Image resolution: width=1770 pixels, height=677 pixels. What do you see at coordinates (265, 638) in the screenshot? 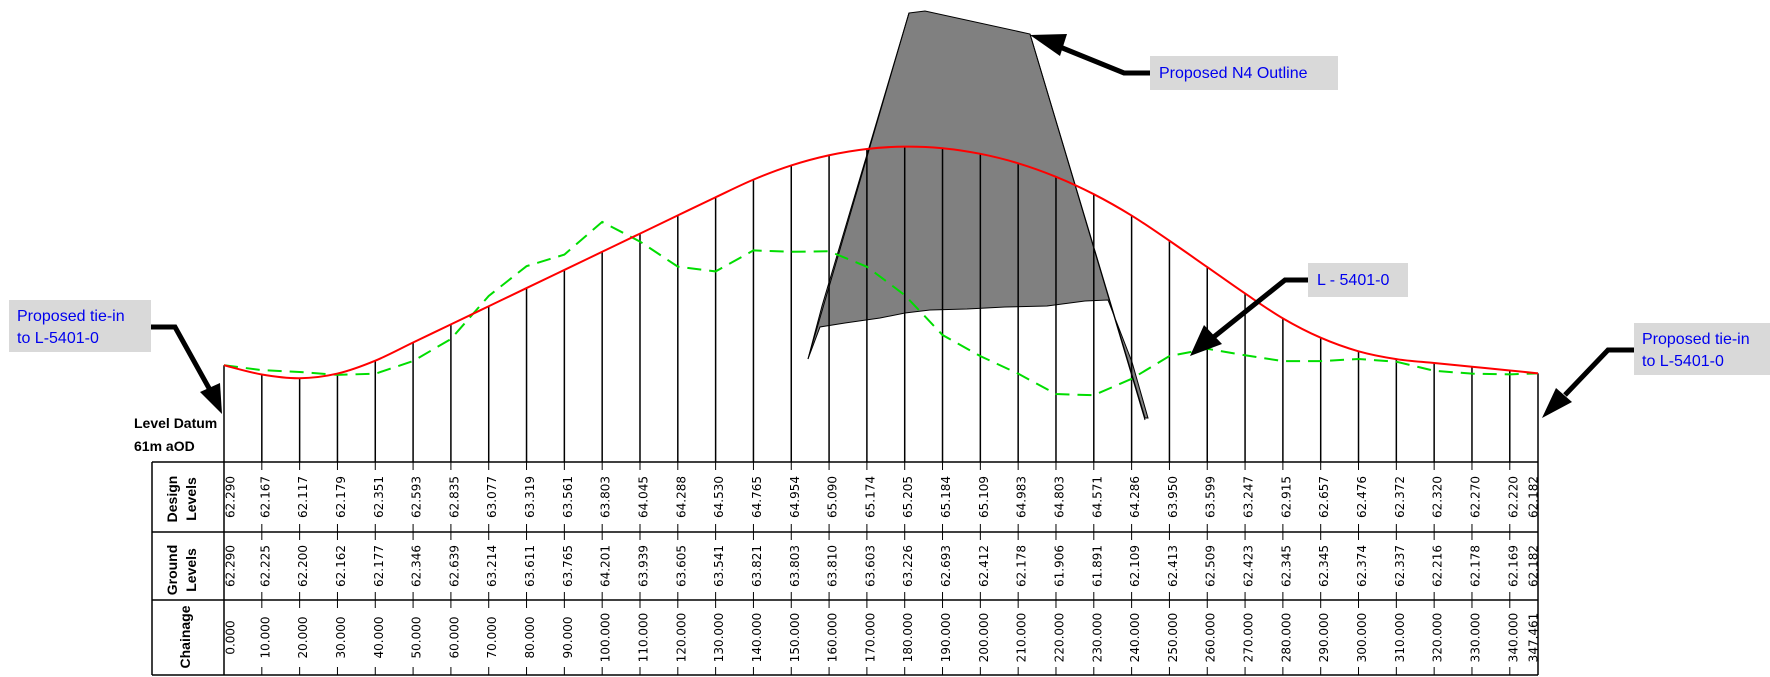
I see `chainage-value: 10.000` at bounding box center [265, 638].